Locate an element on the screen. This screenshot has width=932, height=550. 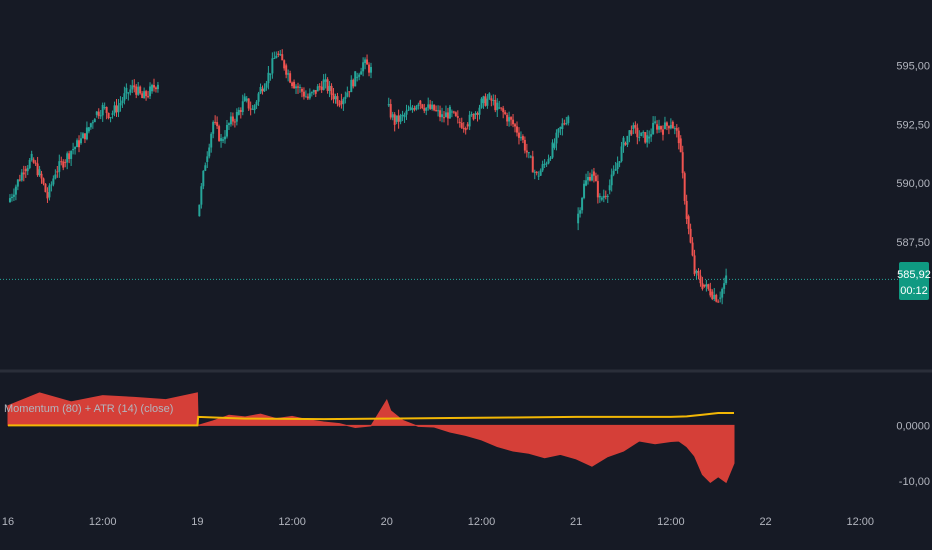
indicator-axis: 0,0000 -10,00 is located at coordinates (913, 454).